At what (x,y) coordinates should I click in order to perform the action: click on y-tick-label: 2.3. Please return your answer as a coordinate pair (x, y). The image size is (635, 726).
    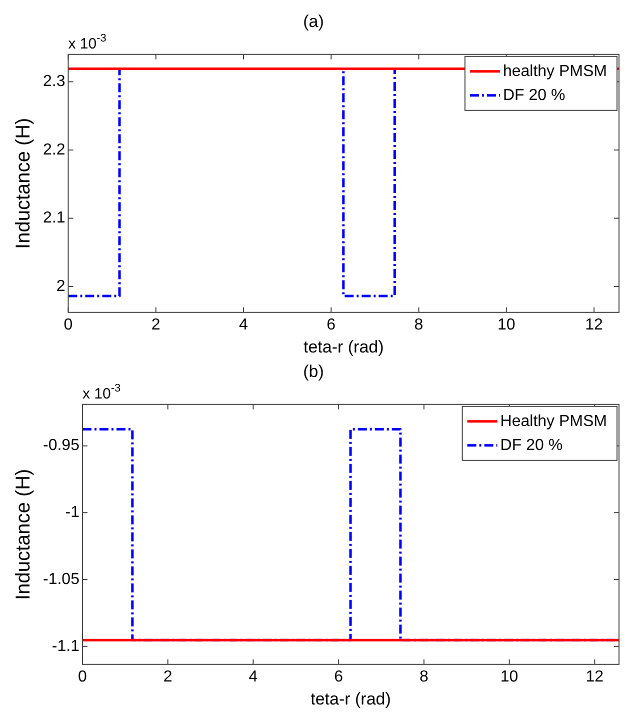
    Looking at the image, I should click on (54, 81).